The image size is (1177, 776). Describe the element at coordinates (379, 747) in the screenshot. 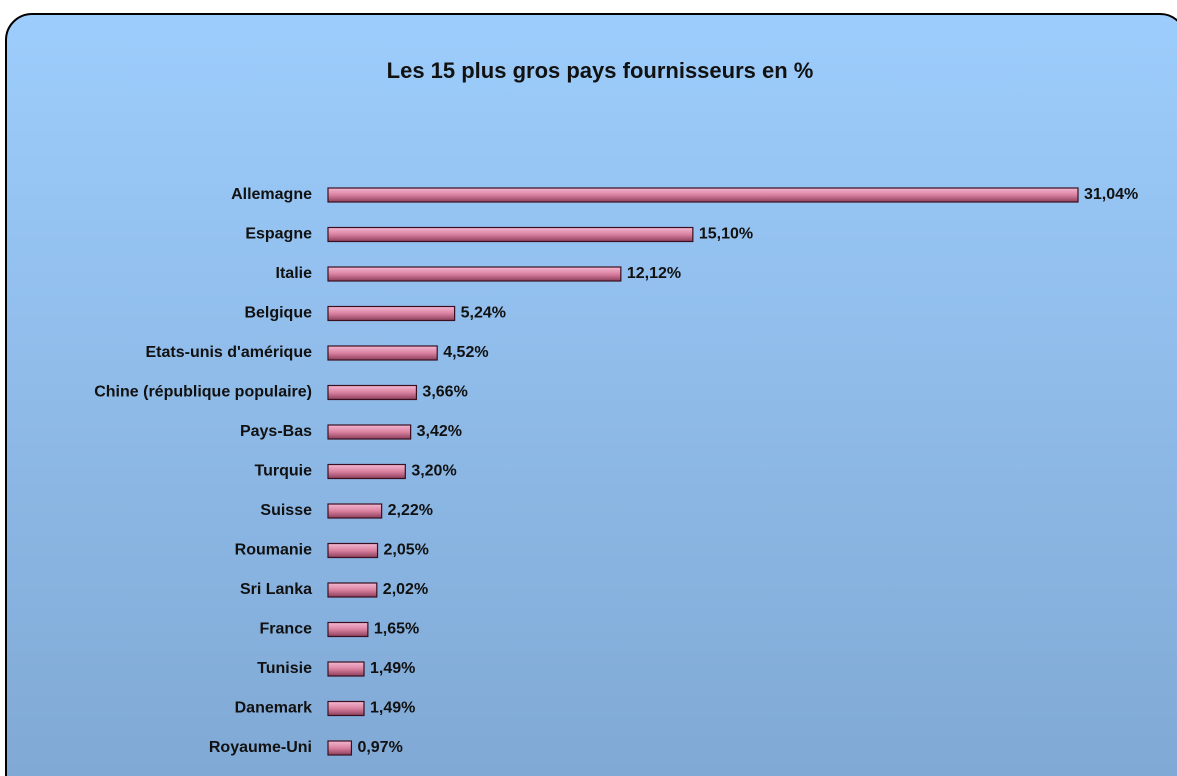

I see `value-label: 0,97%` at that location.